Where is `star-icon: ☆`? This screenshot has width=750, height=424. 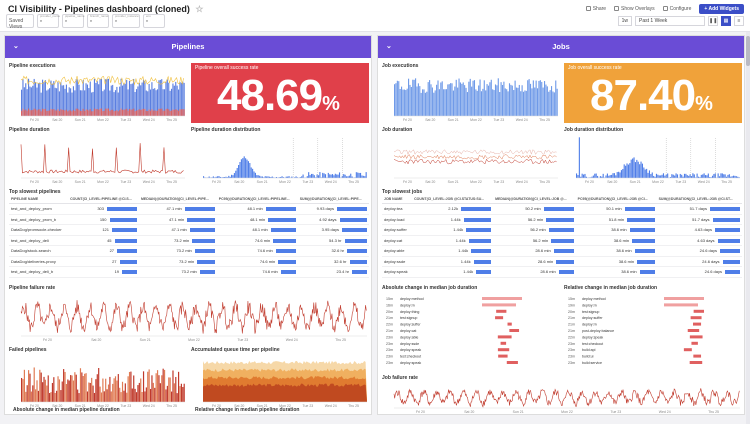
star-icon: ☆ is located at coordinates (199, 9).